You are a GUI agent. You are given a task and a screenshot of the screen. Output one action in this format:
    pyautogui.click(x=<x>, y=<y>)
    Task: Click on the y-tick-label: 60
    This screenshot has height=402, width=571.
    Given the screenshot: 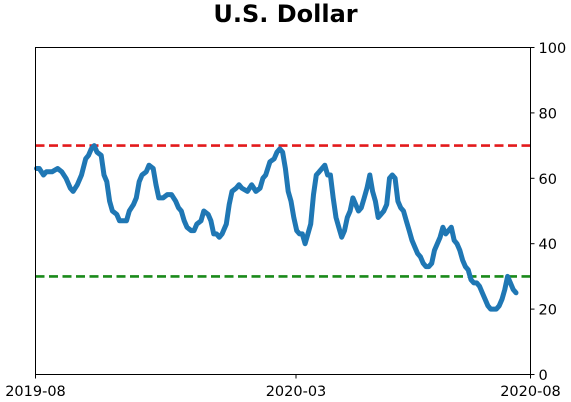 What is the action you would take?
    pyautogui.click(x=548, y=180)
    